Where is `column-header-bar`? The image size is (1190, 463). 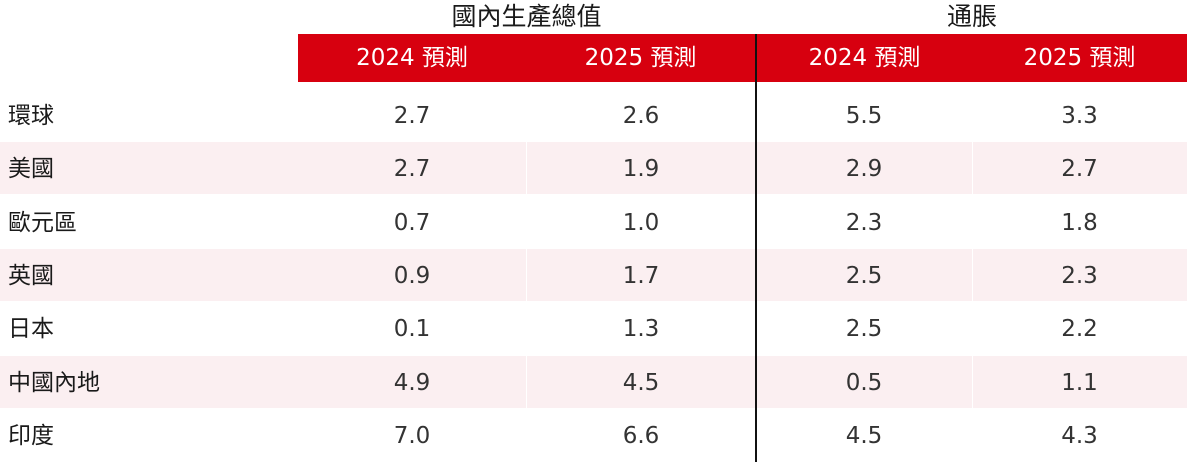 column-header-bar is located at coordinates (742, 58).